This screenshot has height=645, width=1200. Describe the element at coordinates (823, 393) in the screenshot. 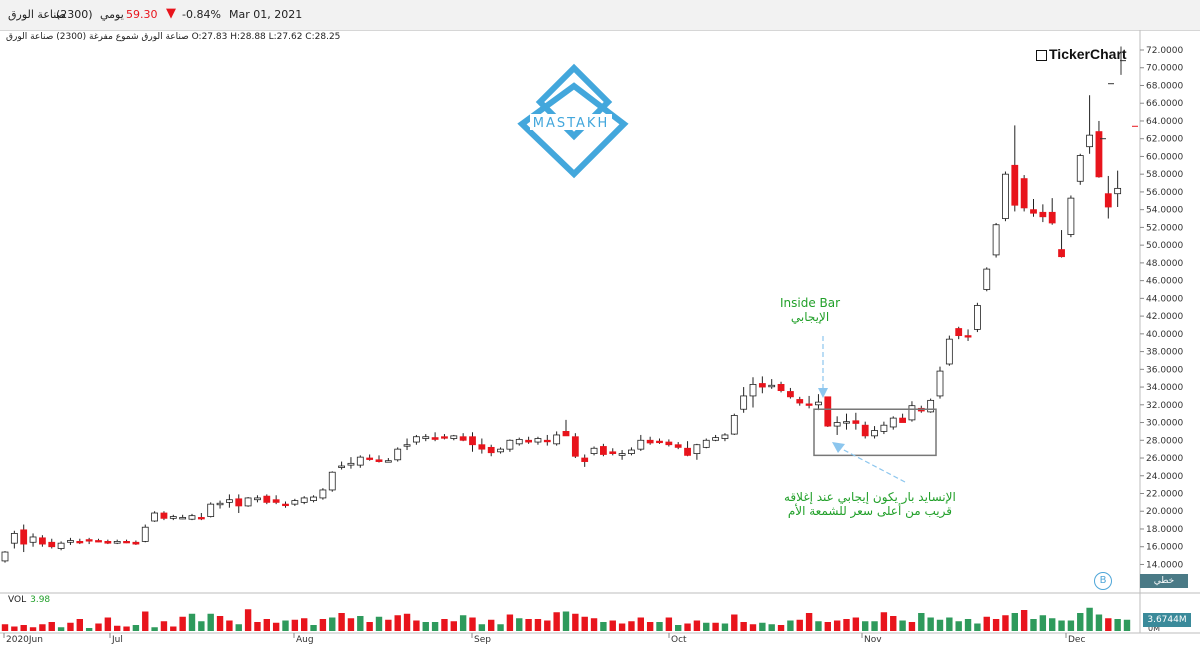

I see `arrow-down-head` at that location.